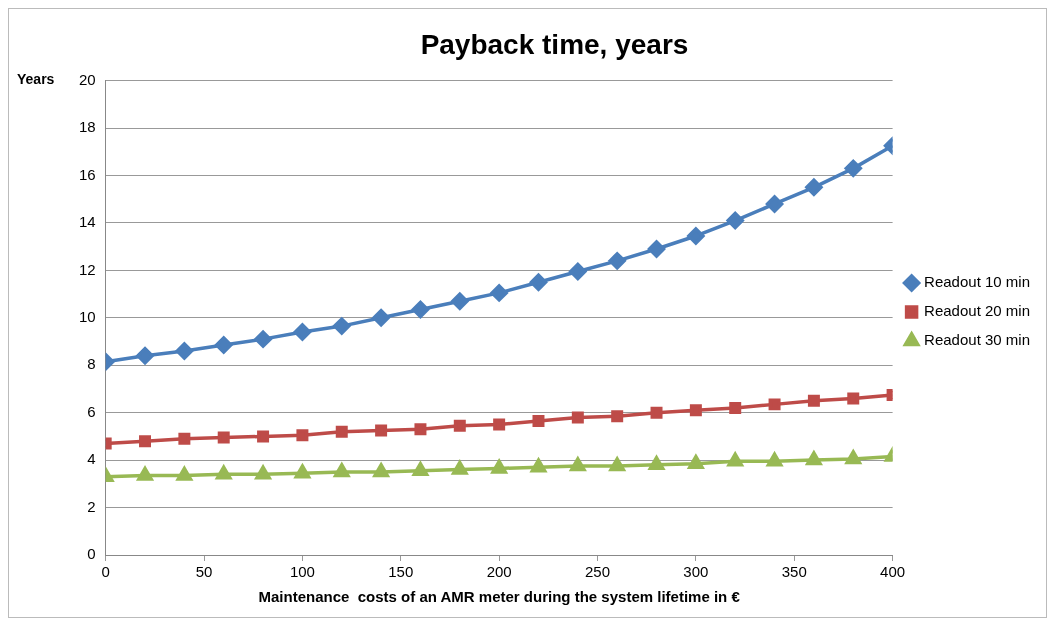 The width and height of the screenshot is (1053, 624). Describe the element at coordinates (91, 364) in the screenshot. I see `y-tick-label: 8` at that location.